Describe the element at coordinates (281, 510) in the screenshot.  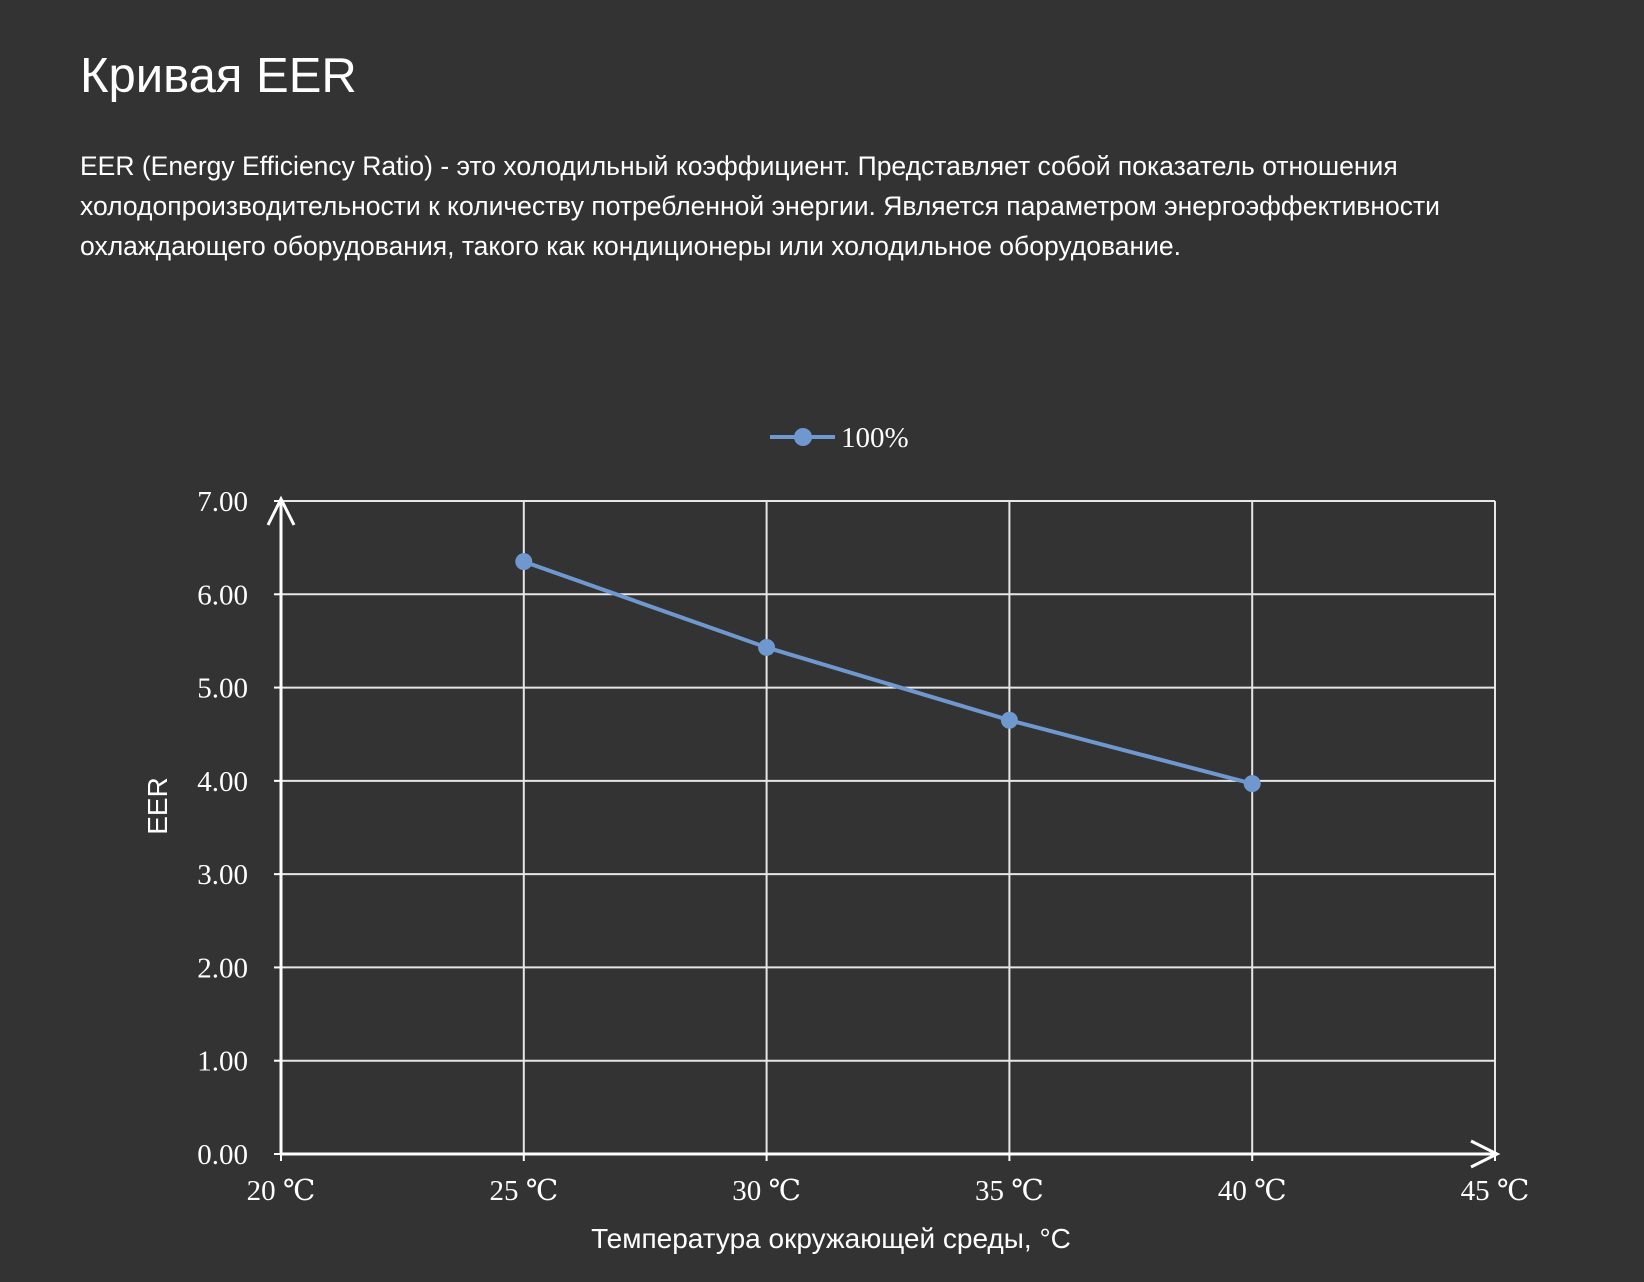
I see `y-axis-arrow` at that location.